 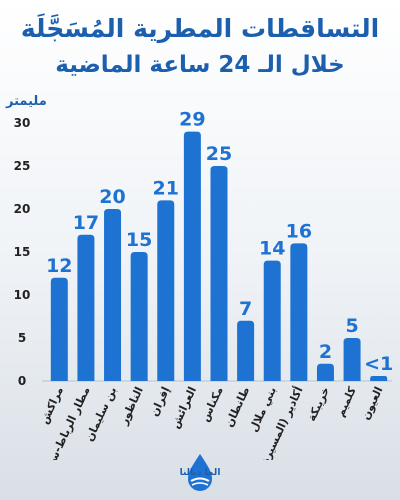 What do you see at coordinates (22, 166) in the screenshot?
I see `y-tick-label: 25` at bounding box center [22, 166].